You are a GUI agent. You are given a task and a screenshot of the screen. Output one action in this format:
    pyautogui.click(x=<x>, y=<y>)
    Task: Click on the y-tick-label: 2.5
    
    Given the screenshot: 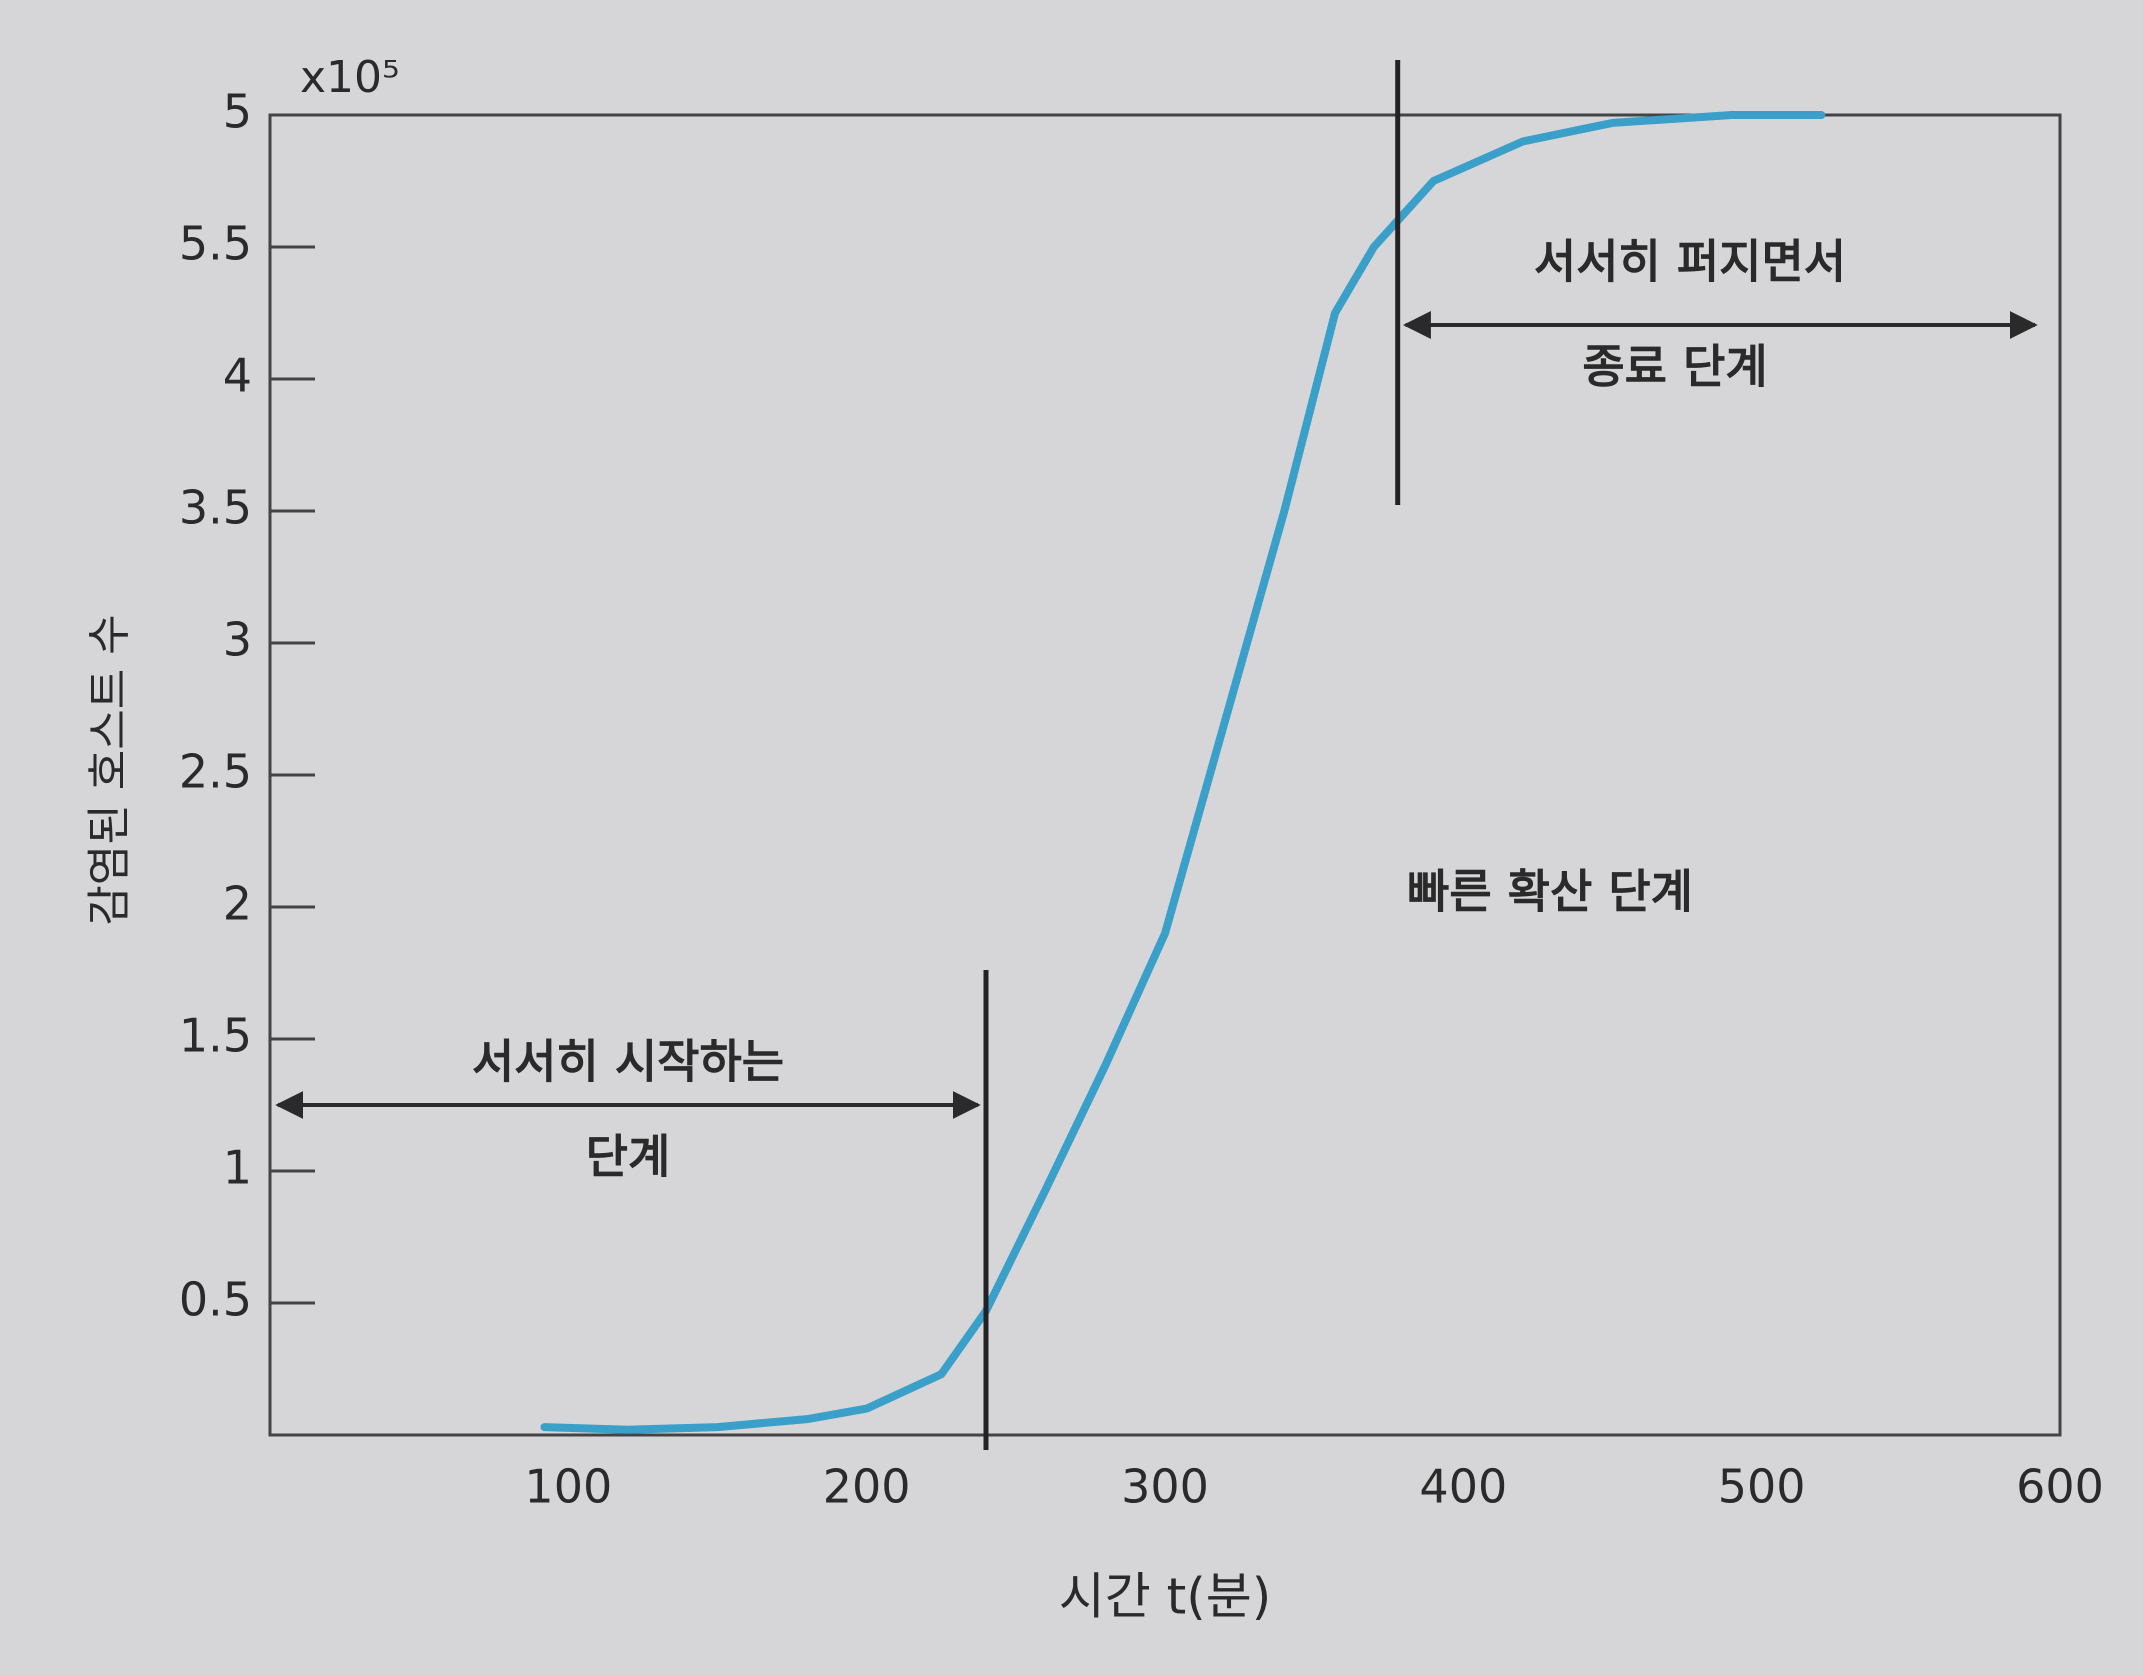 What is the action you would take?
    pyautogui.click(x=215, y=772)
    